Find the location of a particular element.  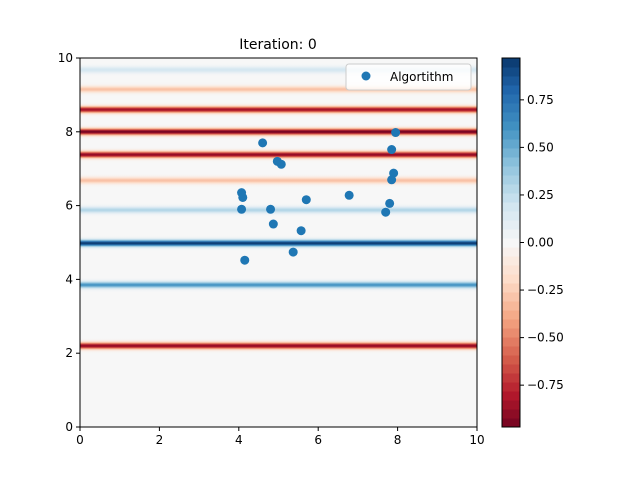

colorbar-axis: 0.75 0.50 0.25 0.00 −0.25 −0.50 −0.75 is located at coordinates (542, 242).